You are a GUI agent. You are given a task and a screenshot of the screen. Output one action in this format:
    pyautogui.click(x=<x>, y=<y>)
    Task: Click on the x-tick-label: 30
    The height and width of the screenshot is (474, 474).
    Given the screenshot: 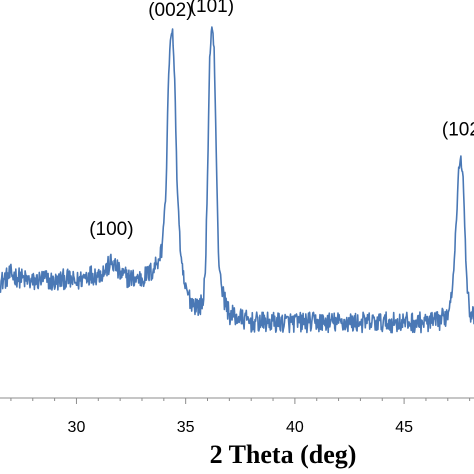 What is the action you would take?
    pyautogui.click(x=77, y=427)
    